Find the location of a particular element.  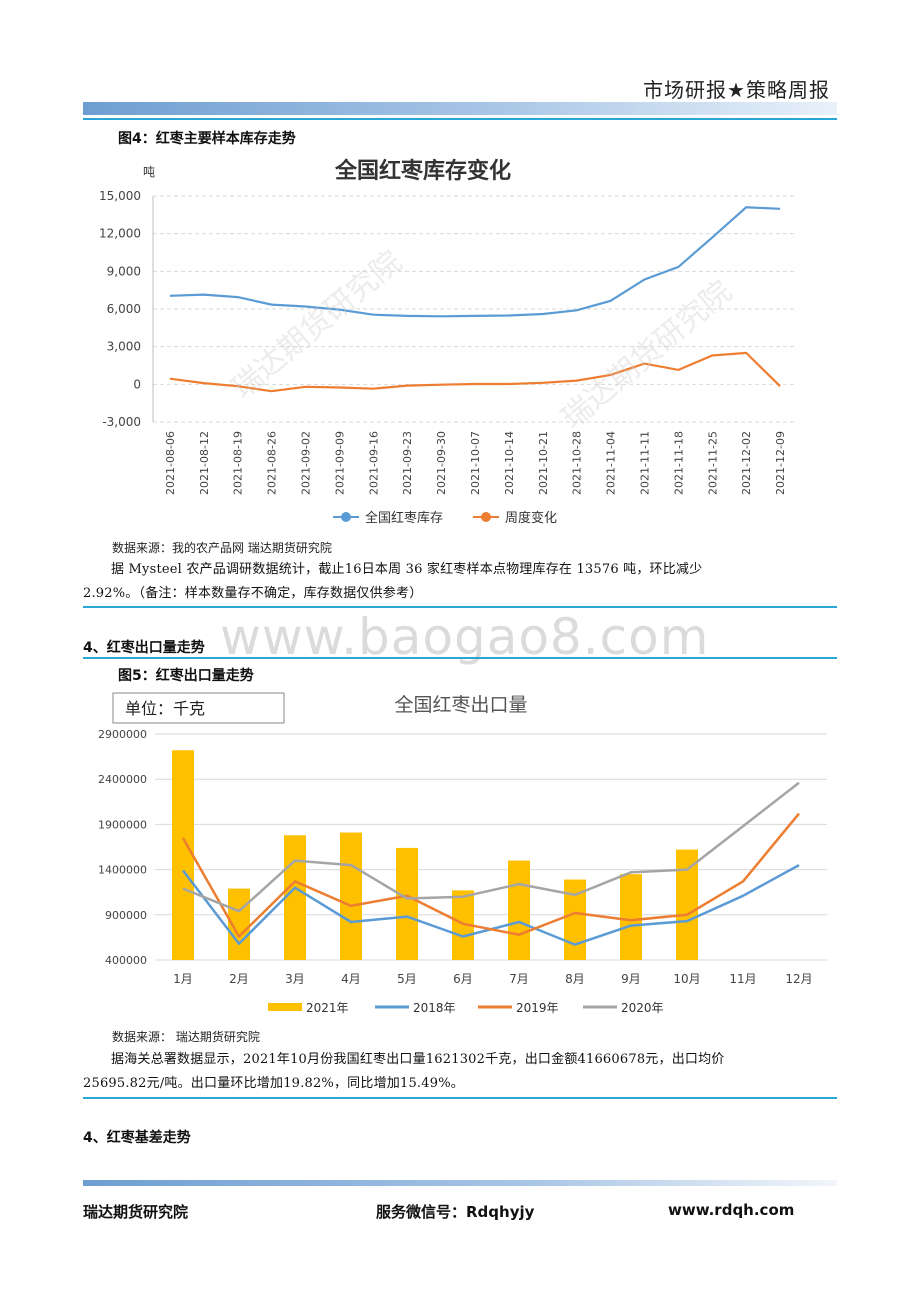

export-x-tick: 4月 is located at coordinates (351, 979).